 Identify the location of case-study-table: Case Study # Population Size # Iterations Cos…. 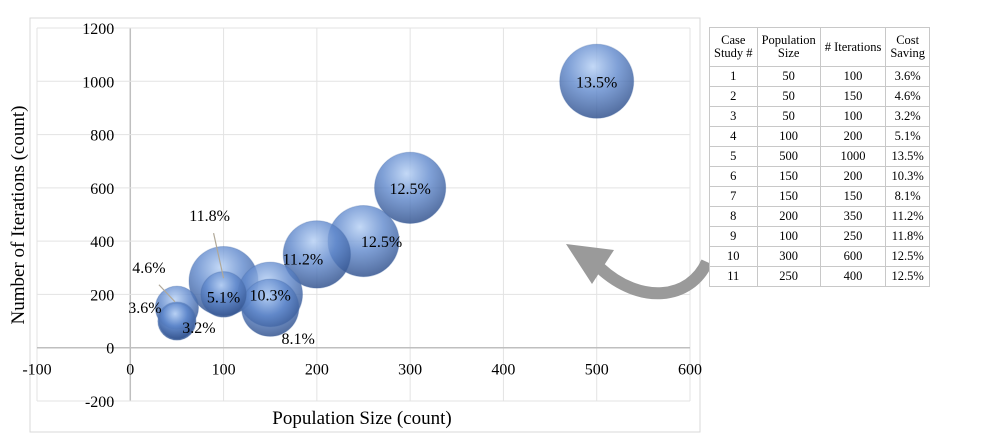
(820, 157).